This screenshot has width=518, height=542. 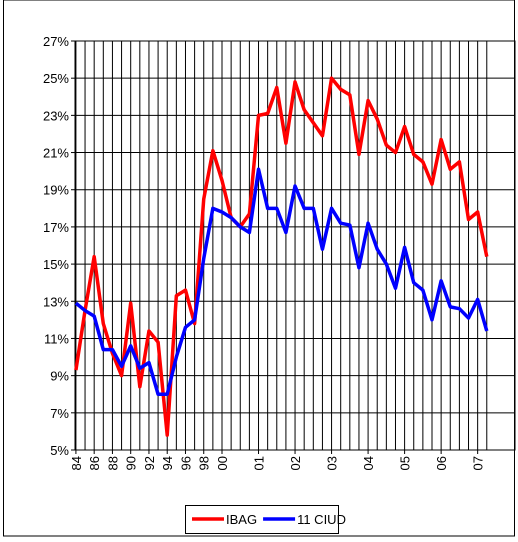 What do you see at coordinates (59, 376) in the screenshot?
I see `y-tick-label: 9%` at bounding box center [59, 376].